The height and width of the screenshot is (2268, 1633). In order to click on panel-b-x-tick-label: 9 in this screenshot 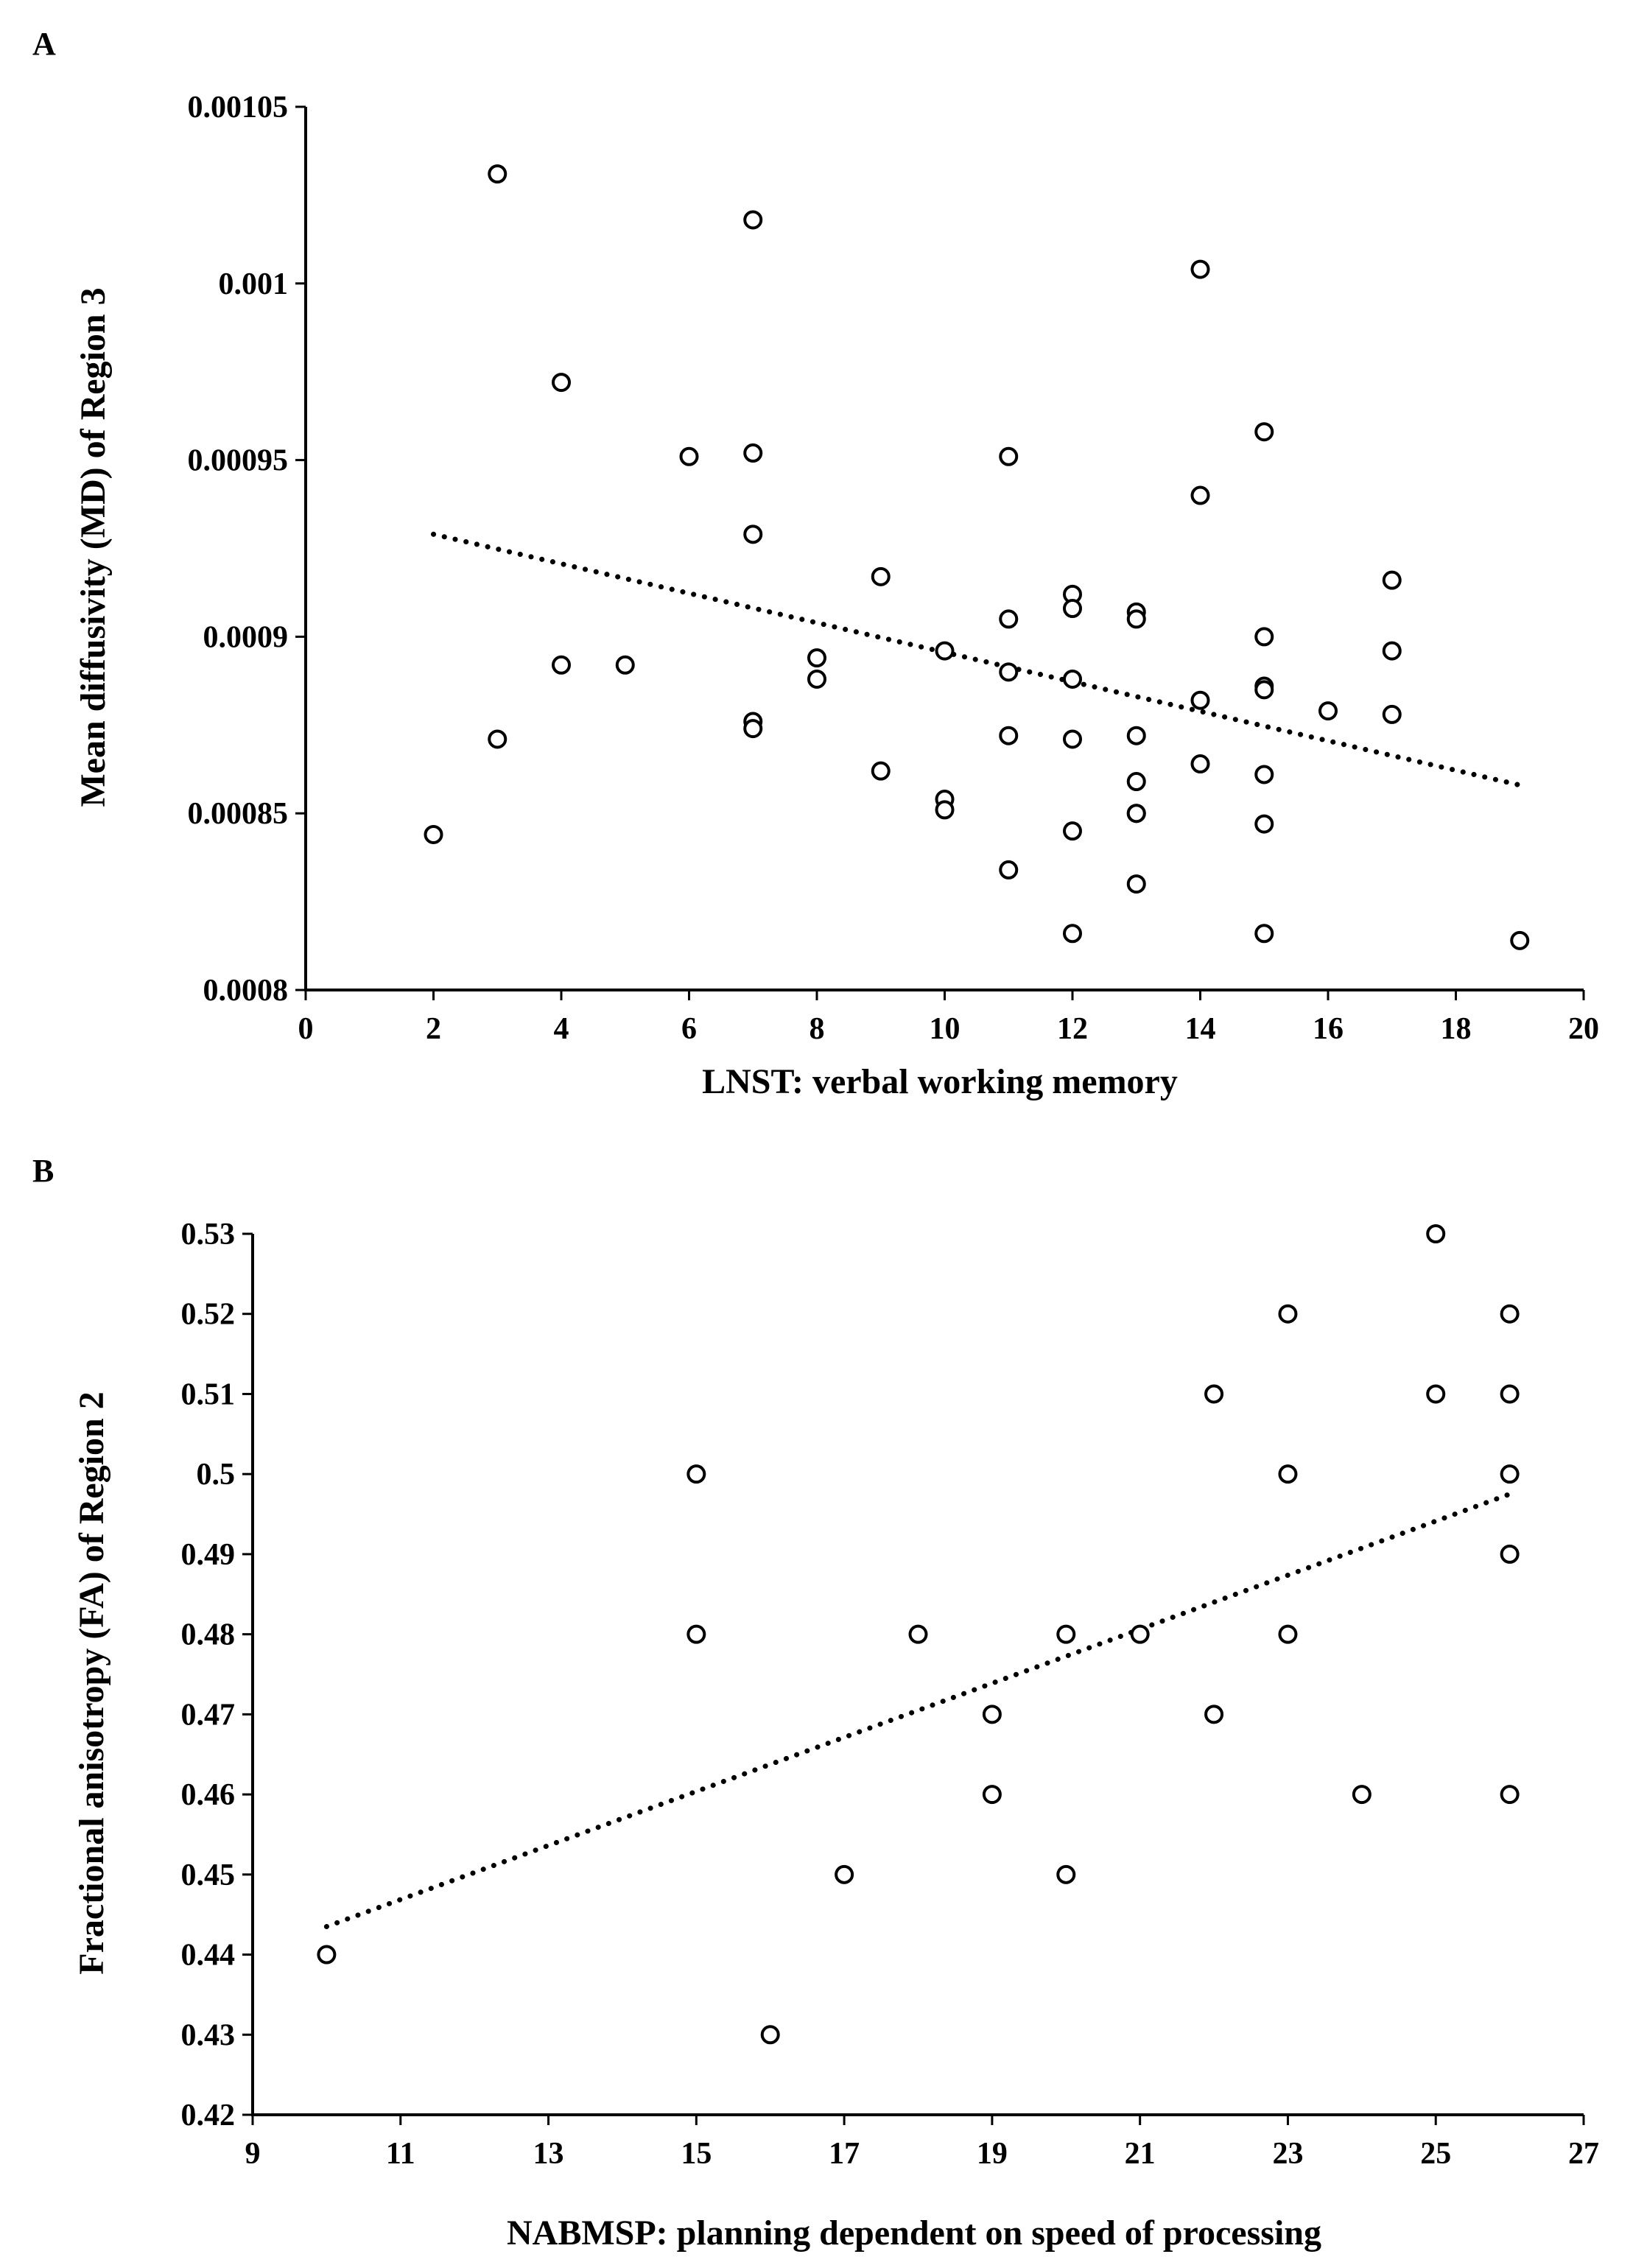, I will do `click(253, 2154)`.